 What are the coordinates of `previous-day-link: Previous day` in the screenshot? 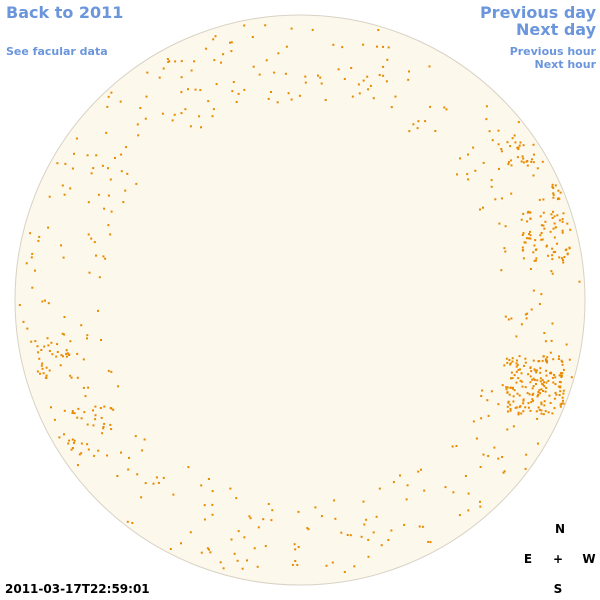 It's located at (537, 12).